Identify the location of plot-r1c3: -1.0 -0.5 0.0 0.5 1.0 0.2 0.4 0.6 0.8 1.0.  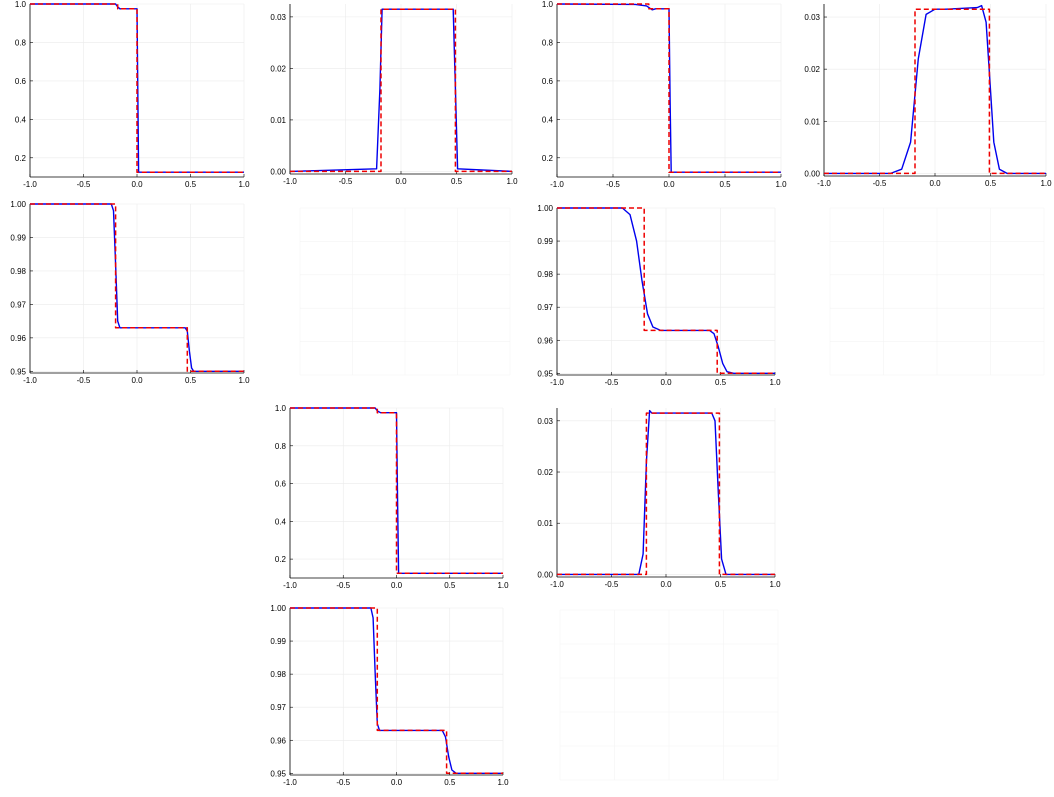
(664, 94).